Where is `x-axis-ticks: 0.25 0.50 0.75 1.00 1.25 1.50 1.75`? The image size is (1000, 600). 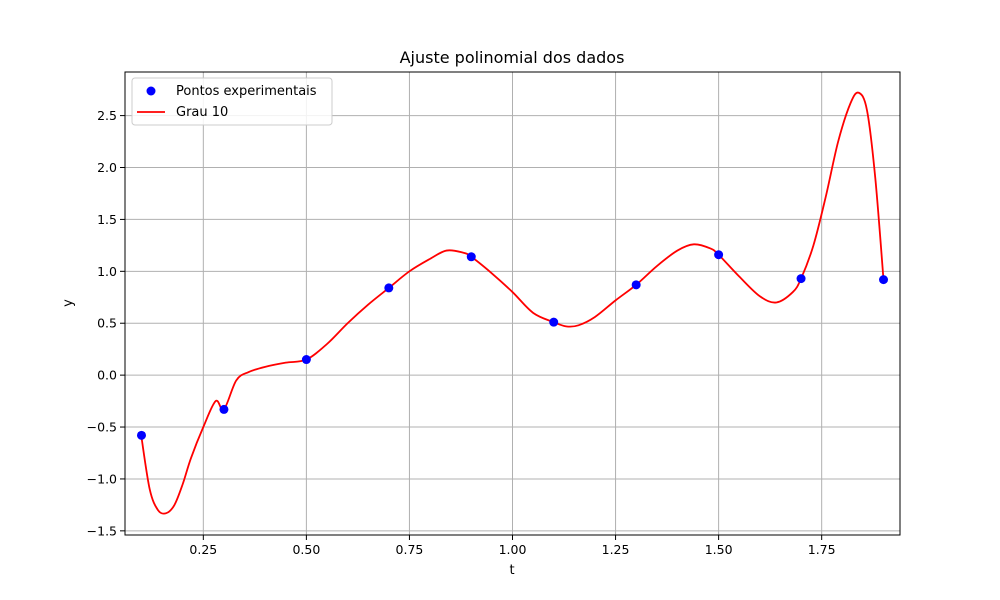
x-axis-ticks: 0.25 0.50 0.75 1.00 1.25 1.50 1.75 is located at coordinates (512, 546).